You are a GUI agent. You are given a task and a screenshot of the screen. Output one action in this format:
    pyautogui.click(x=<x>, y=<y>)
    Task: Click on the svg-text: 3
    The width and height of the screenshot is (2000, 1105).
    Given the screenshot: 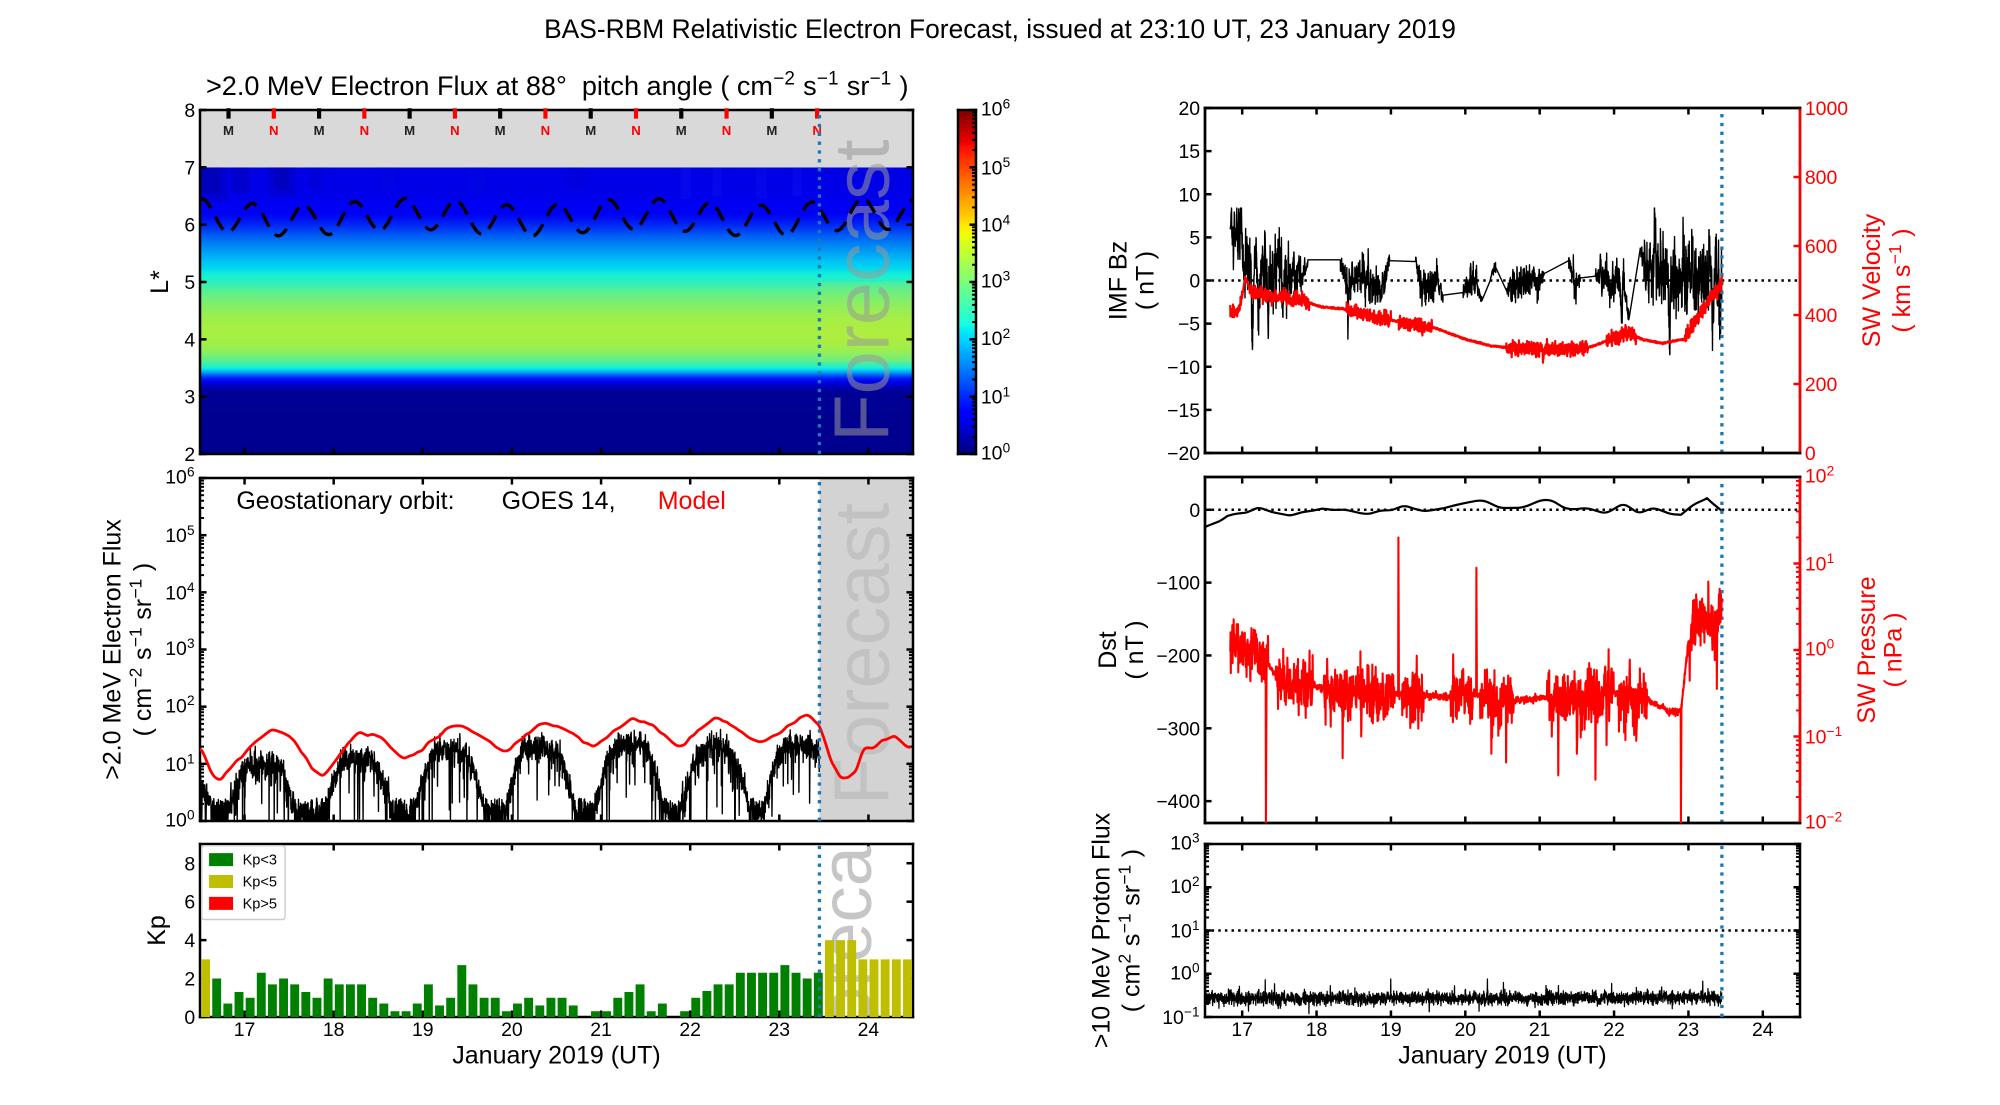 What is the action you would take?
    pyautogui.click(x=189, y=398)
    